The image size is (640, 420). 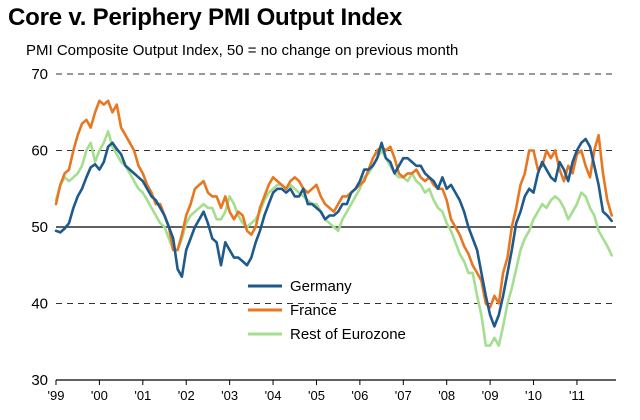 What do you see at coordinates (39, 151) in the screenshot?
I see `y-tick-label: 60` at bounding box center [39, 151].